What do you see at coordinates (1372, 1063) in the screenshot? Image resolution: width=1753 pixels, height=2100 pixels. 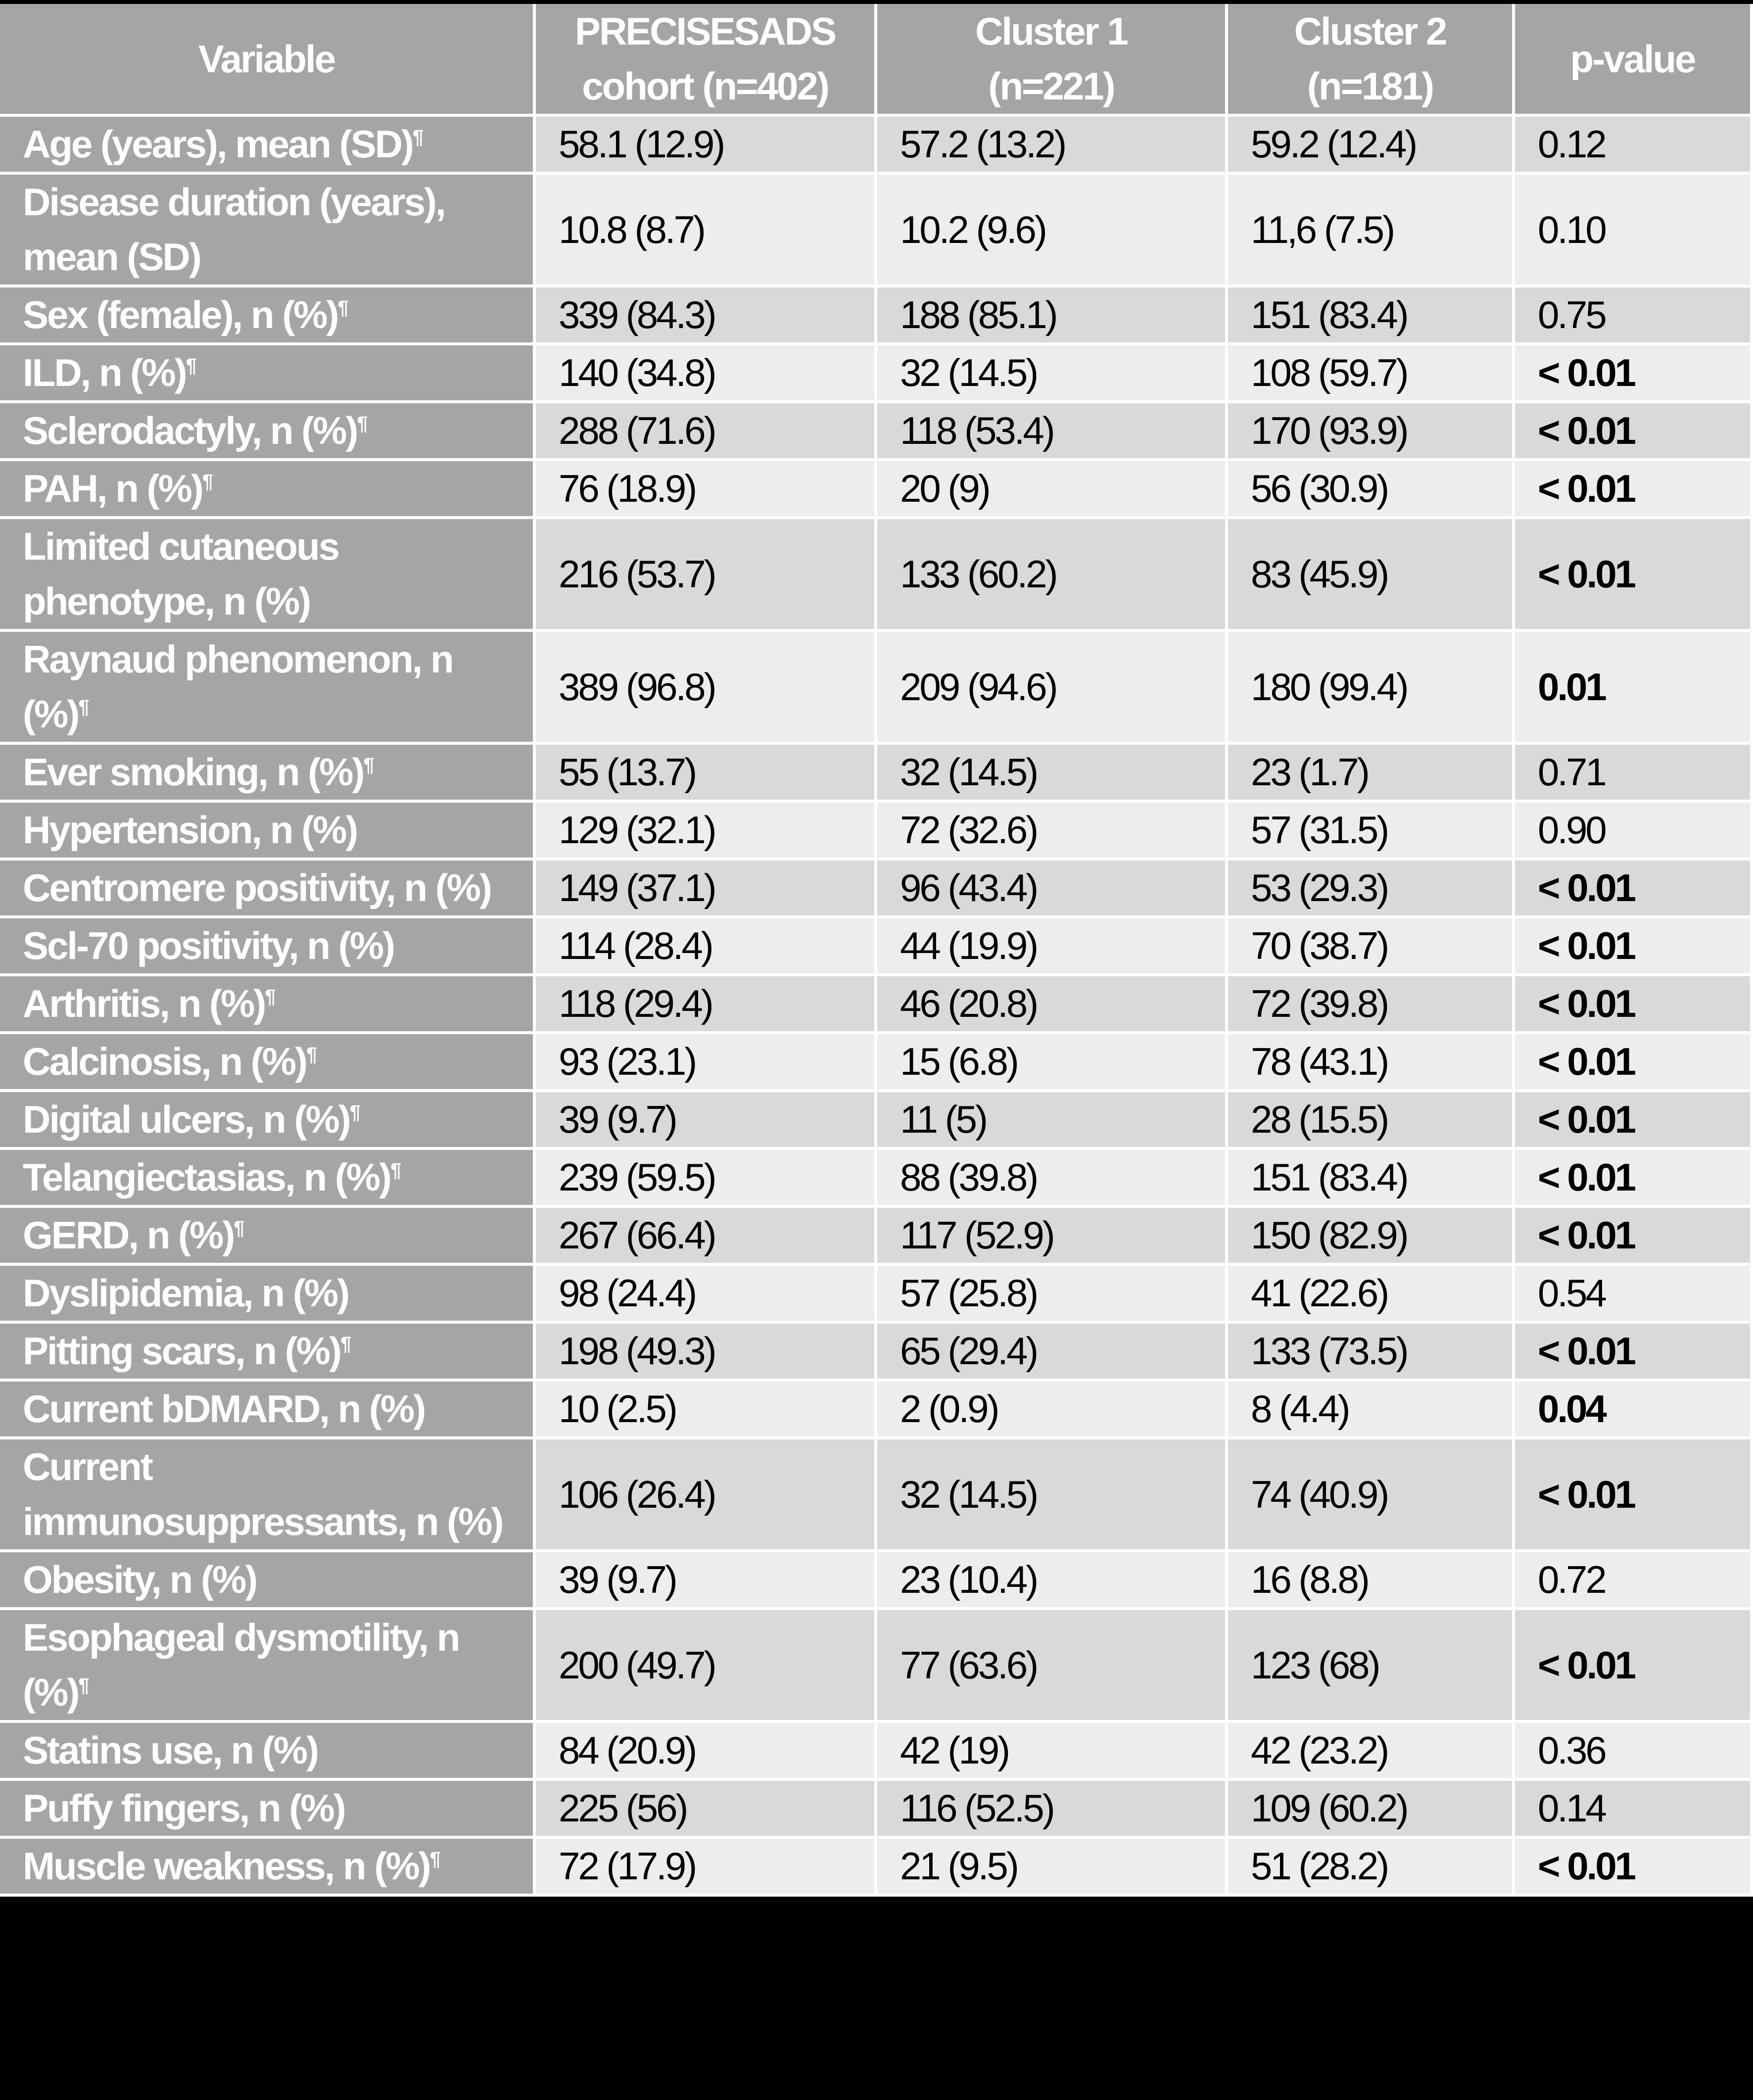 I see `cluster2-value-cell: 78 (43.1)` at bounding box center [1372, 1063].